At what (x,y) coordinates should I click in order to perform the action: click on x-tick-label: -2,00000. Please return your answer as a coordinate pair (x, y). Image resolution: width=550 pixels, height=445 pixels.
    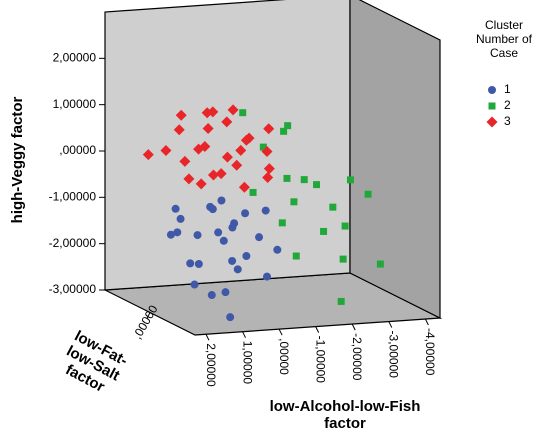
    Looking at the image, I should click on (357, 357).